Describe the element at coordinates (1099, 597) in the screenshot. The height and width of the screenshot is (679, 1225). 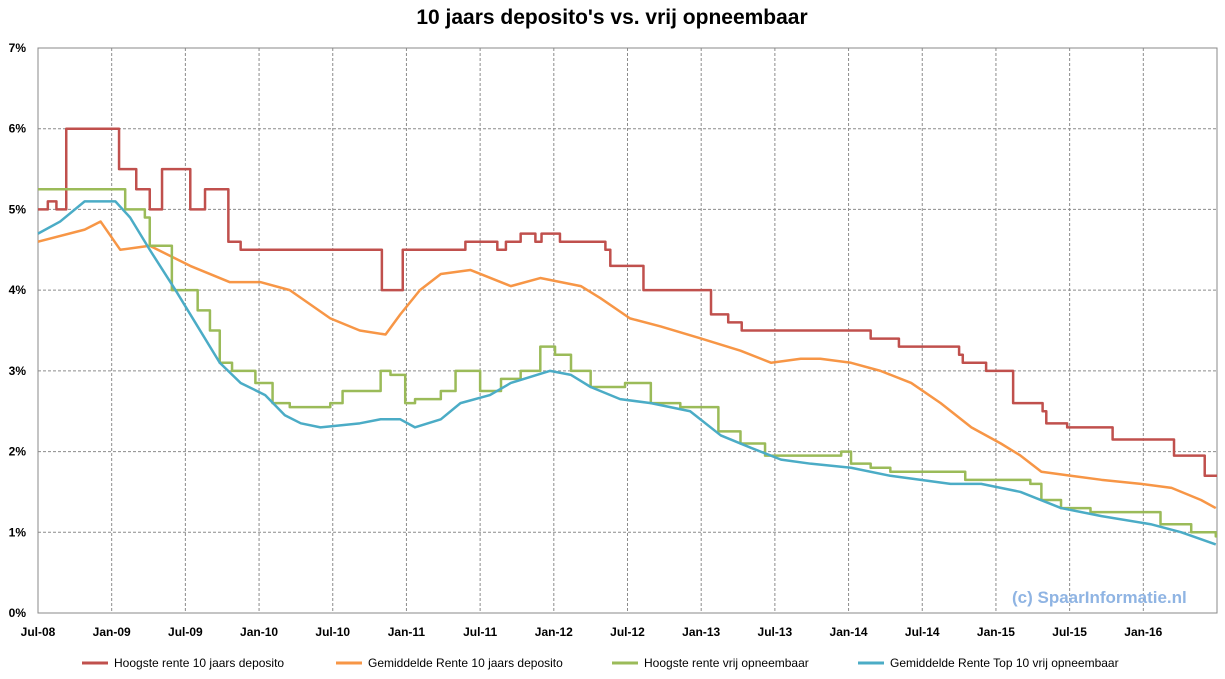
I see `watermark: (c) SpaarInformatie.nl` at that location.